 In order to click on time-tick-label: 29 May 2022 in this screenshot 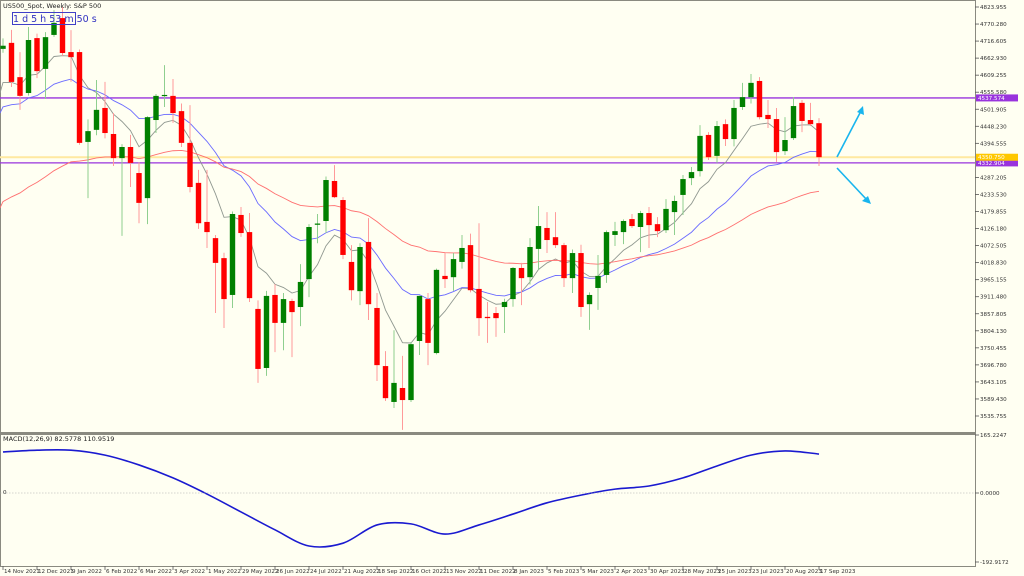, I will do `click(260, 572)`.